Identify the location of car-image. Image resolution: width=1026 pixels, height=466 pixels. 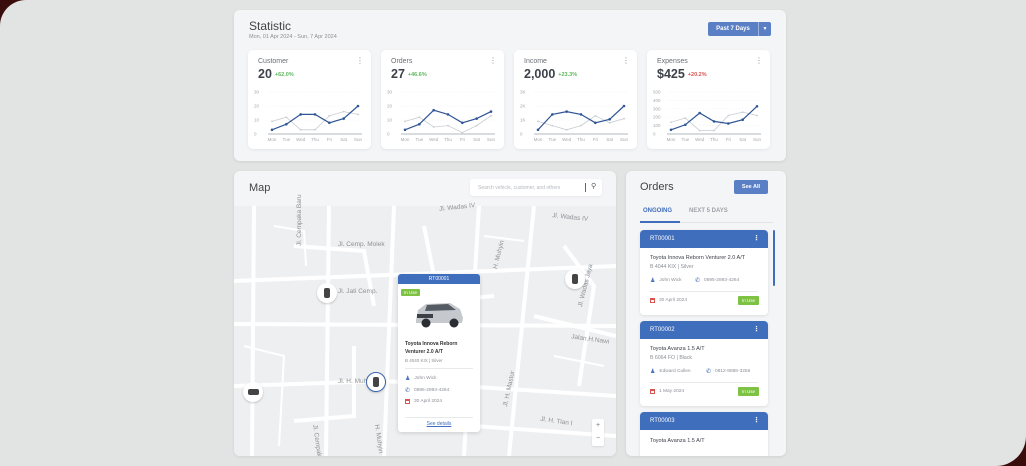
(439, 315).